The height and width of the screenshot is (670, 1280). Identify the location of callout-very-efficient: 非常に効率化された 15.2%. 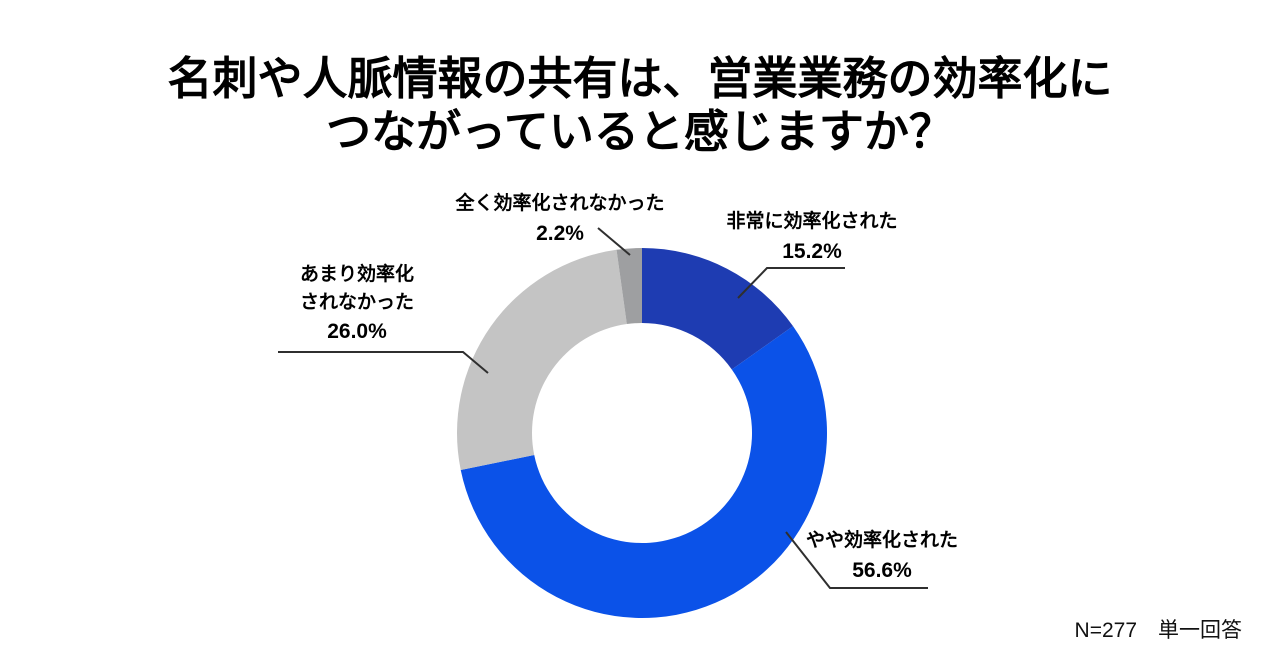
(812, 236).